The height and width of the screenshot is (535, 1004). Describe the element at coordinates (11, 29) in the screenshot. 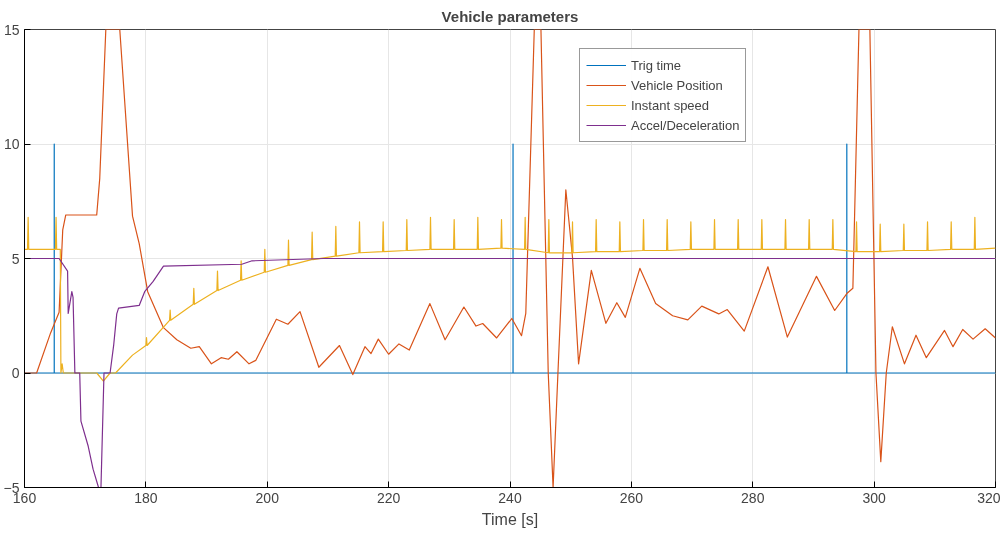

I see `y-tick-label: 15` at that location.